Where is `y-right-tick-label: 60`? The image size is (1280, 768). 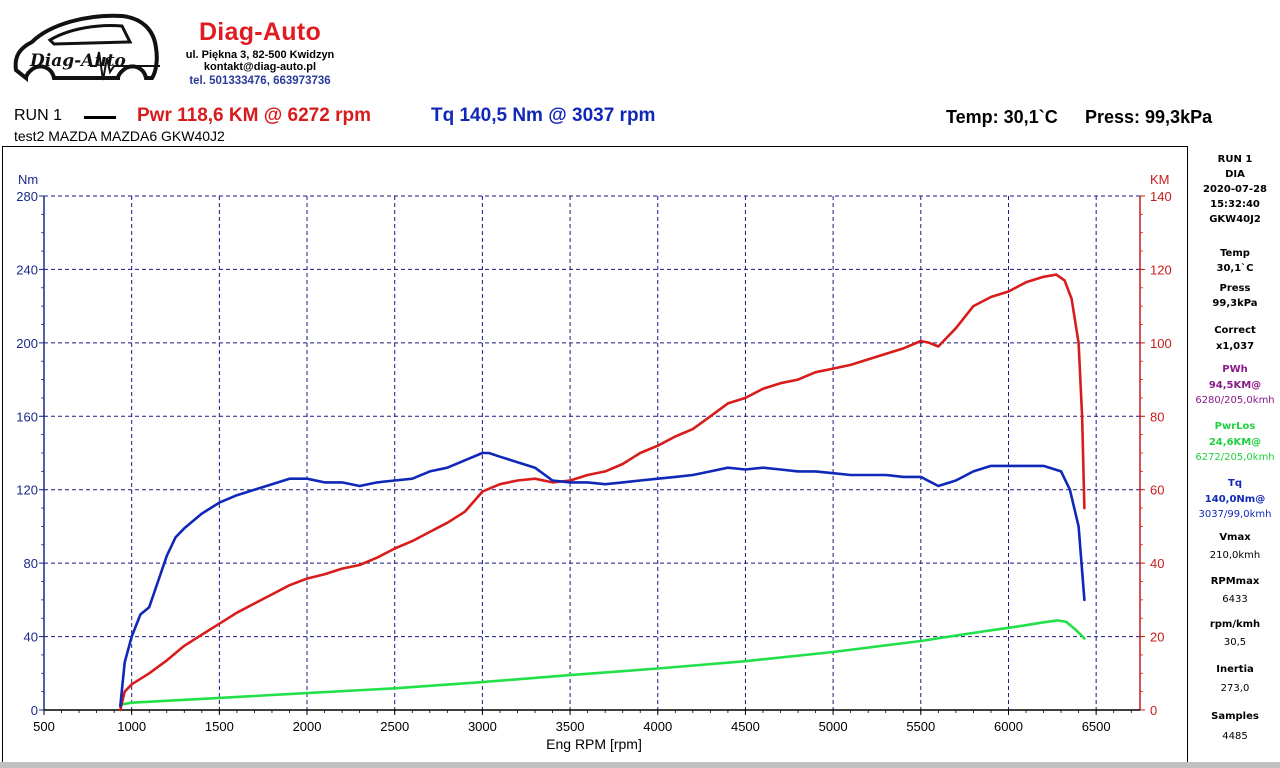
y-right-tick-label: 60 is located at coordinates (1157, 490).